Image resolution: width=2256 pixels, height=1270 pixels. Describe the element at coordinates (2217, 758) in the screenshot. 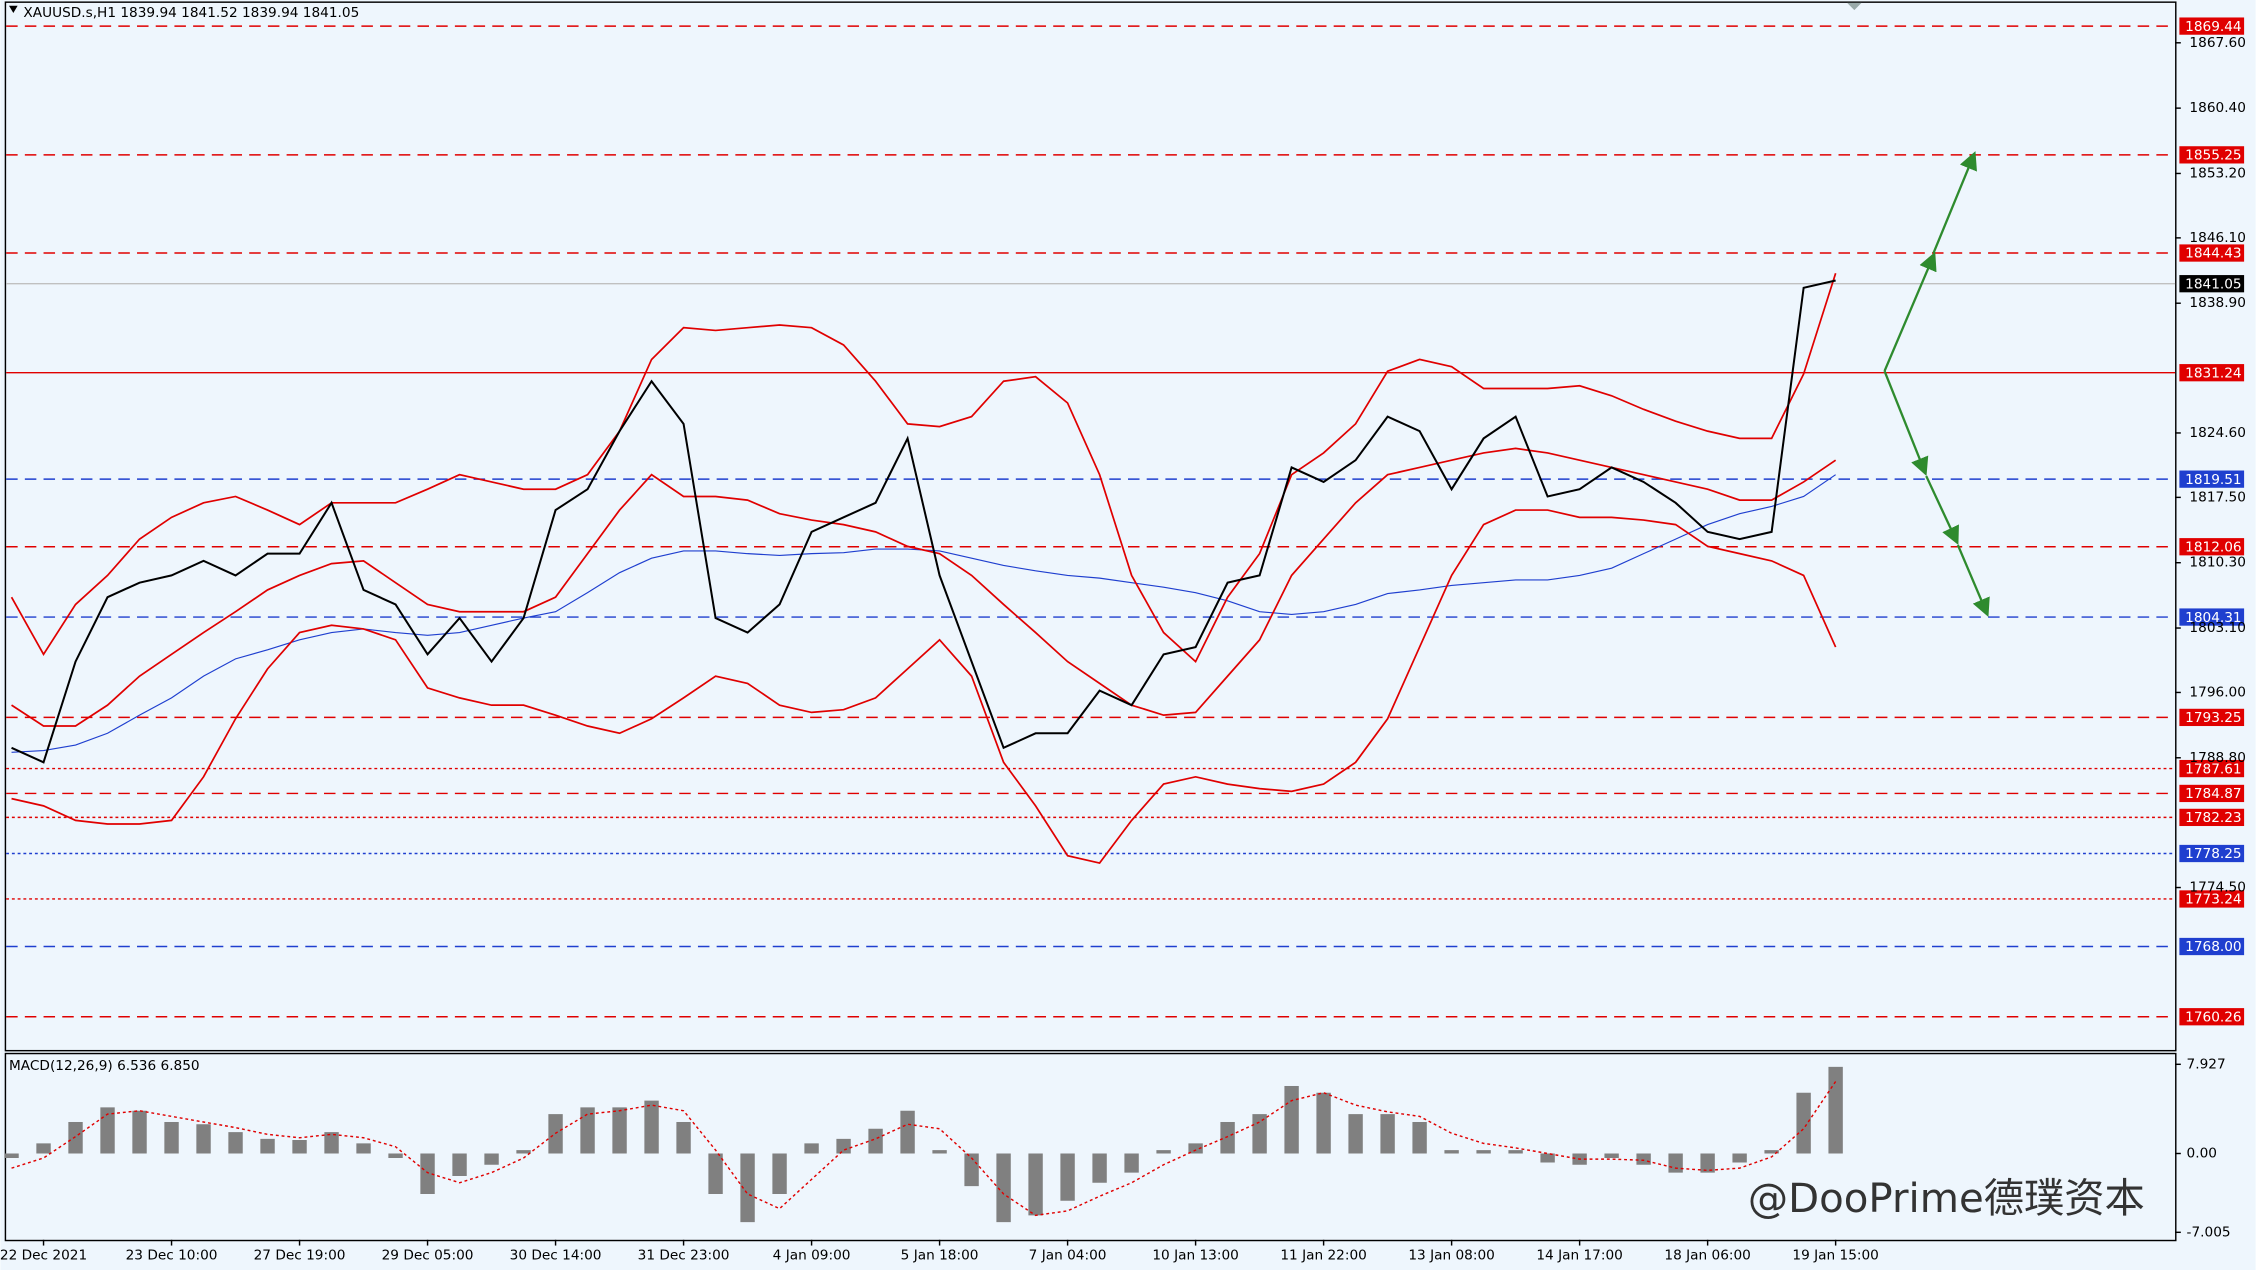

I see `y-tick-label: 1788.80` at that location.